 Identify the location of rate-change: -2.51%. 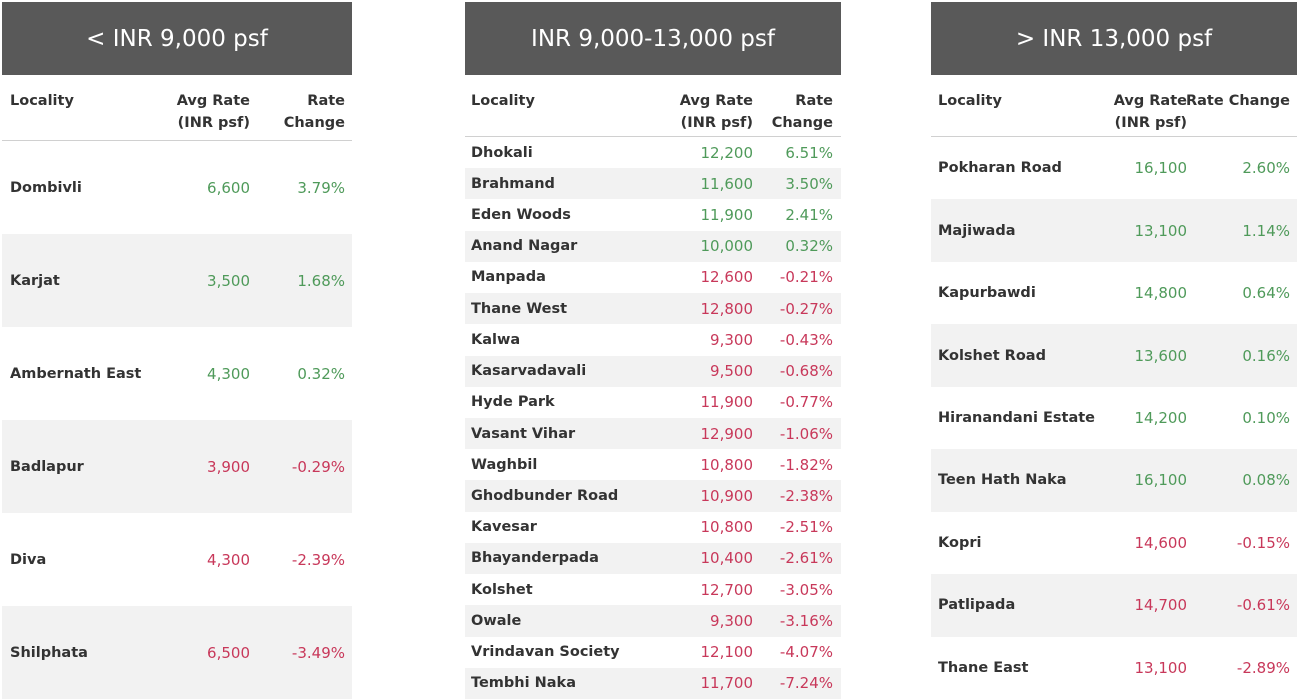
(806, 527).